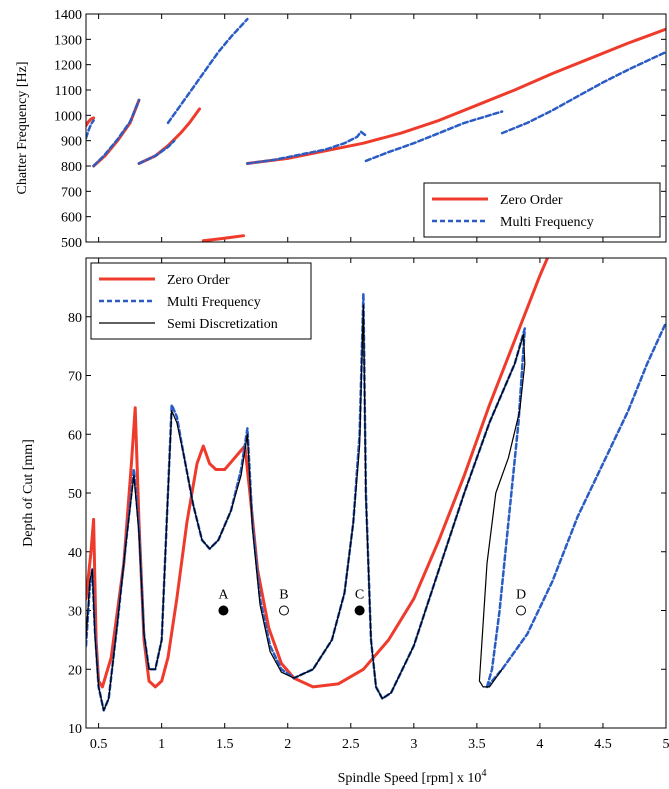 The width and height of the screenshot is (669, 789). What do you see at coordinates (68, 116) in the screenshot?
I see `top-ytick-label: 1000` at bounding box center [68, 116].